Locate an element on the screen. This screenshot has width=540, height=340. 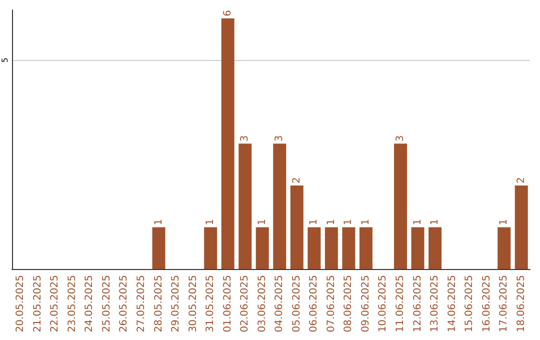
data-label: 6 is located at coordinates (228, 13).